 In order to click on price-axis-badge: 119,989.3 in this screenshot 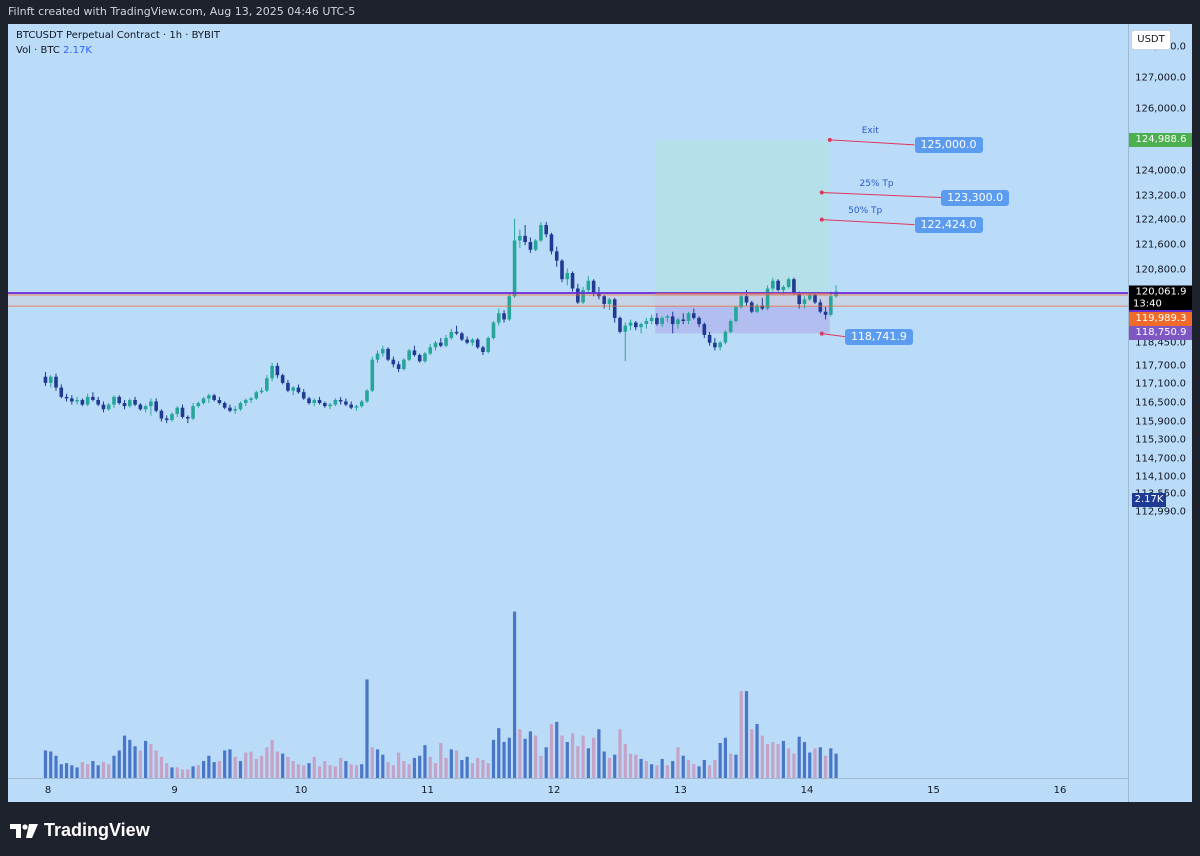, I will do `click(1160, 318)`.